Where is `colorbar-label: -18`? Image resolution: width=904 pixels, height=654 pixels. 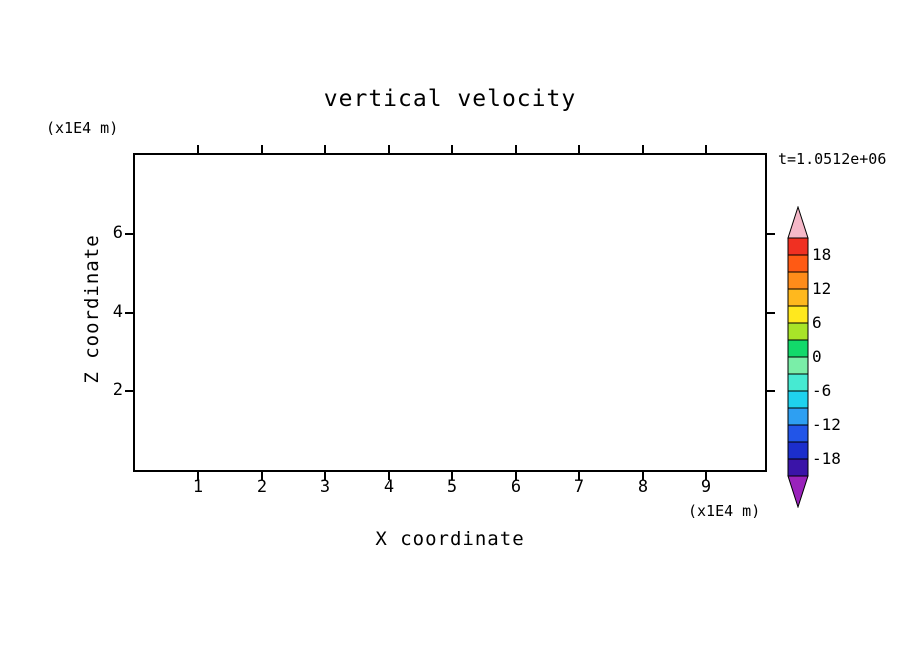 colorbar-label: -18 is located at coordinates (826, 458).